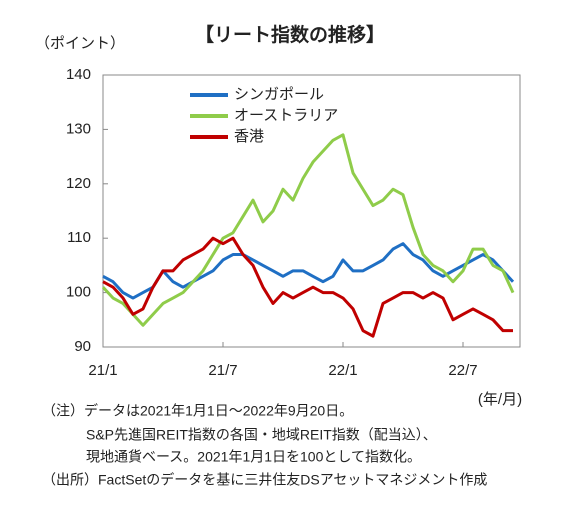  Describe the element at coordinates (500, 399) in the screenshot. I see `x-axis-label: (年/月)` at that location.